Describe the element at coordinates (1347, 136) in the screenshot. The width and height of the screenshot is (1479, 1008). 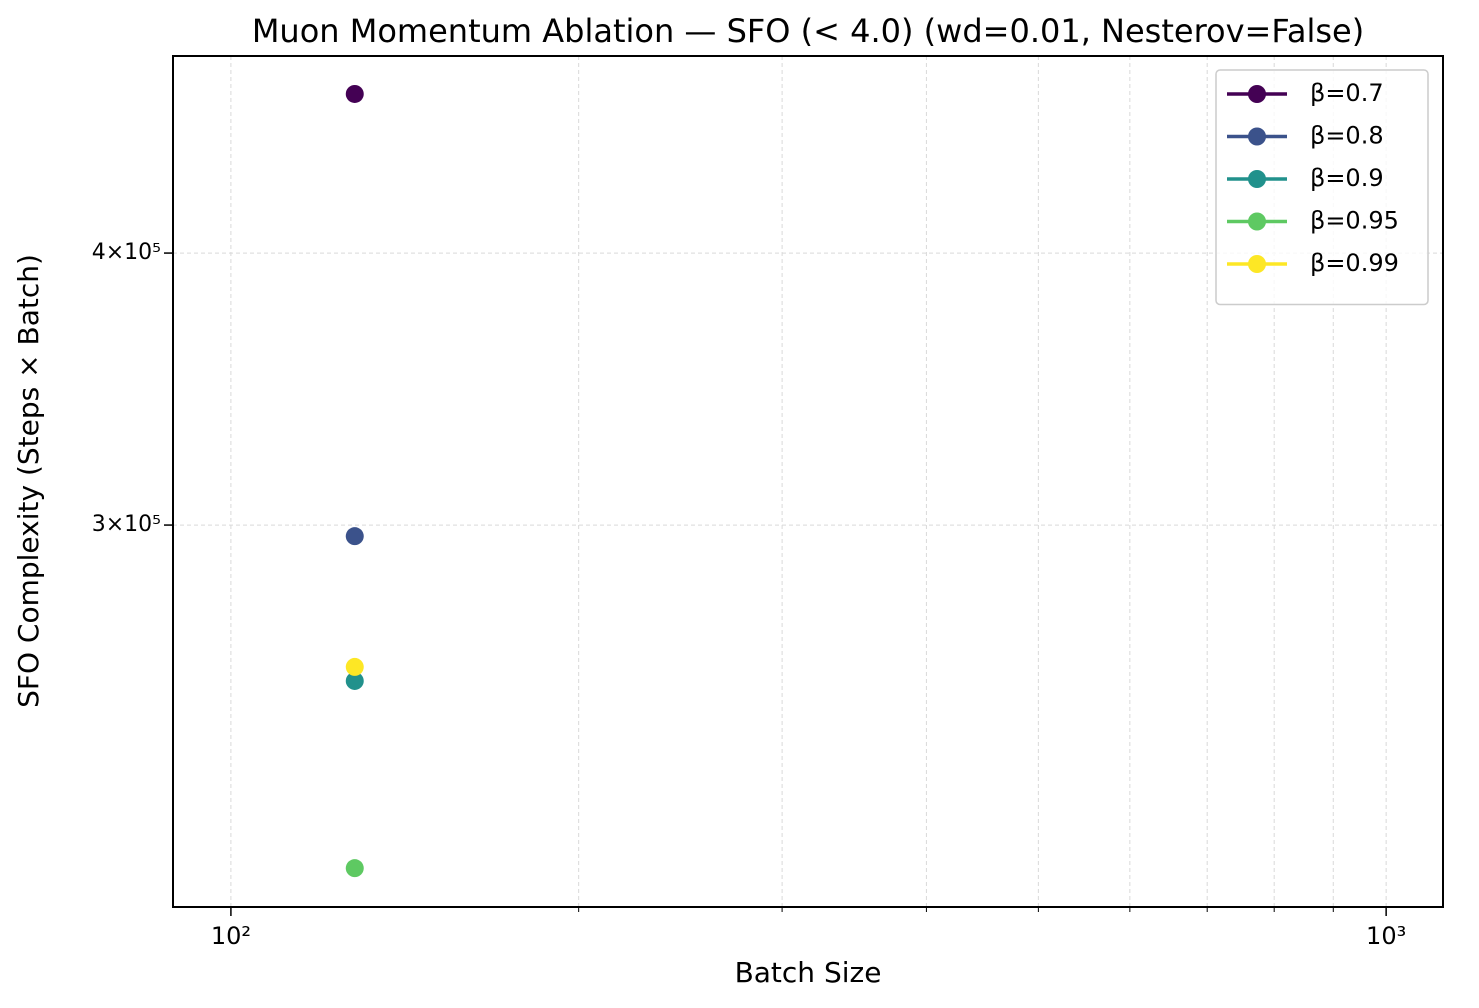
I see `legend-label: β=0.8` at that location.